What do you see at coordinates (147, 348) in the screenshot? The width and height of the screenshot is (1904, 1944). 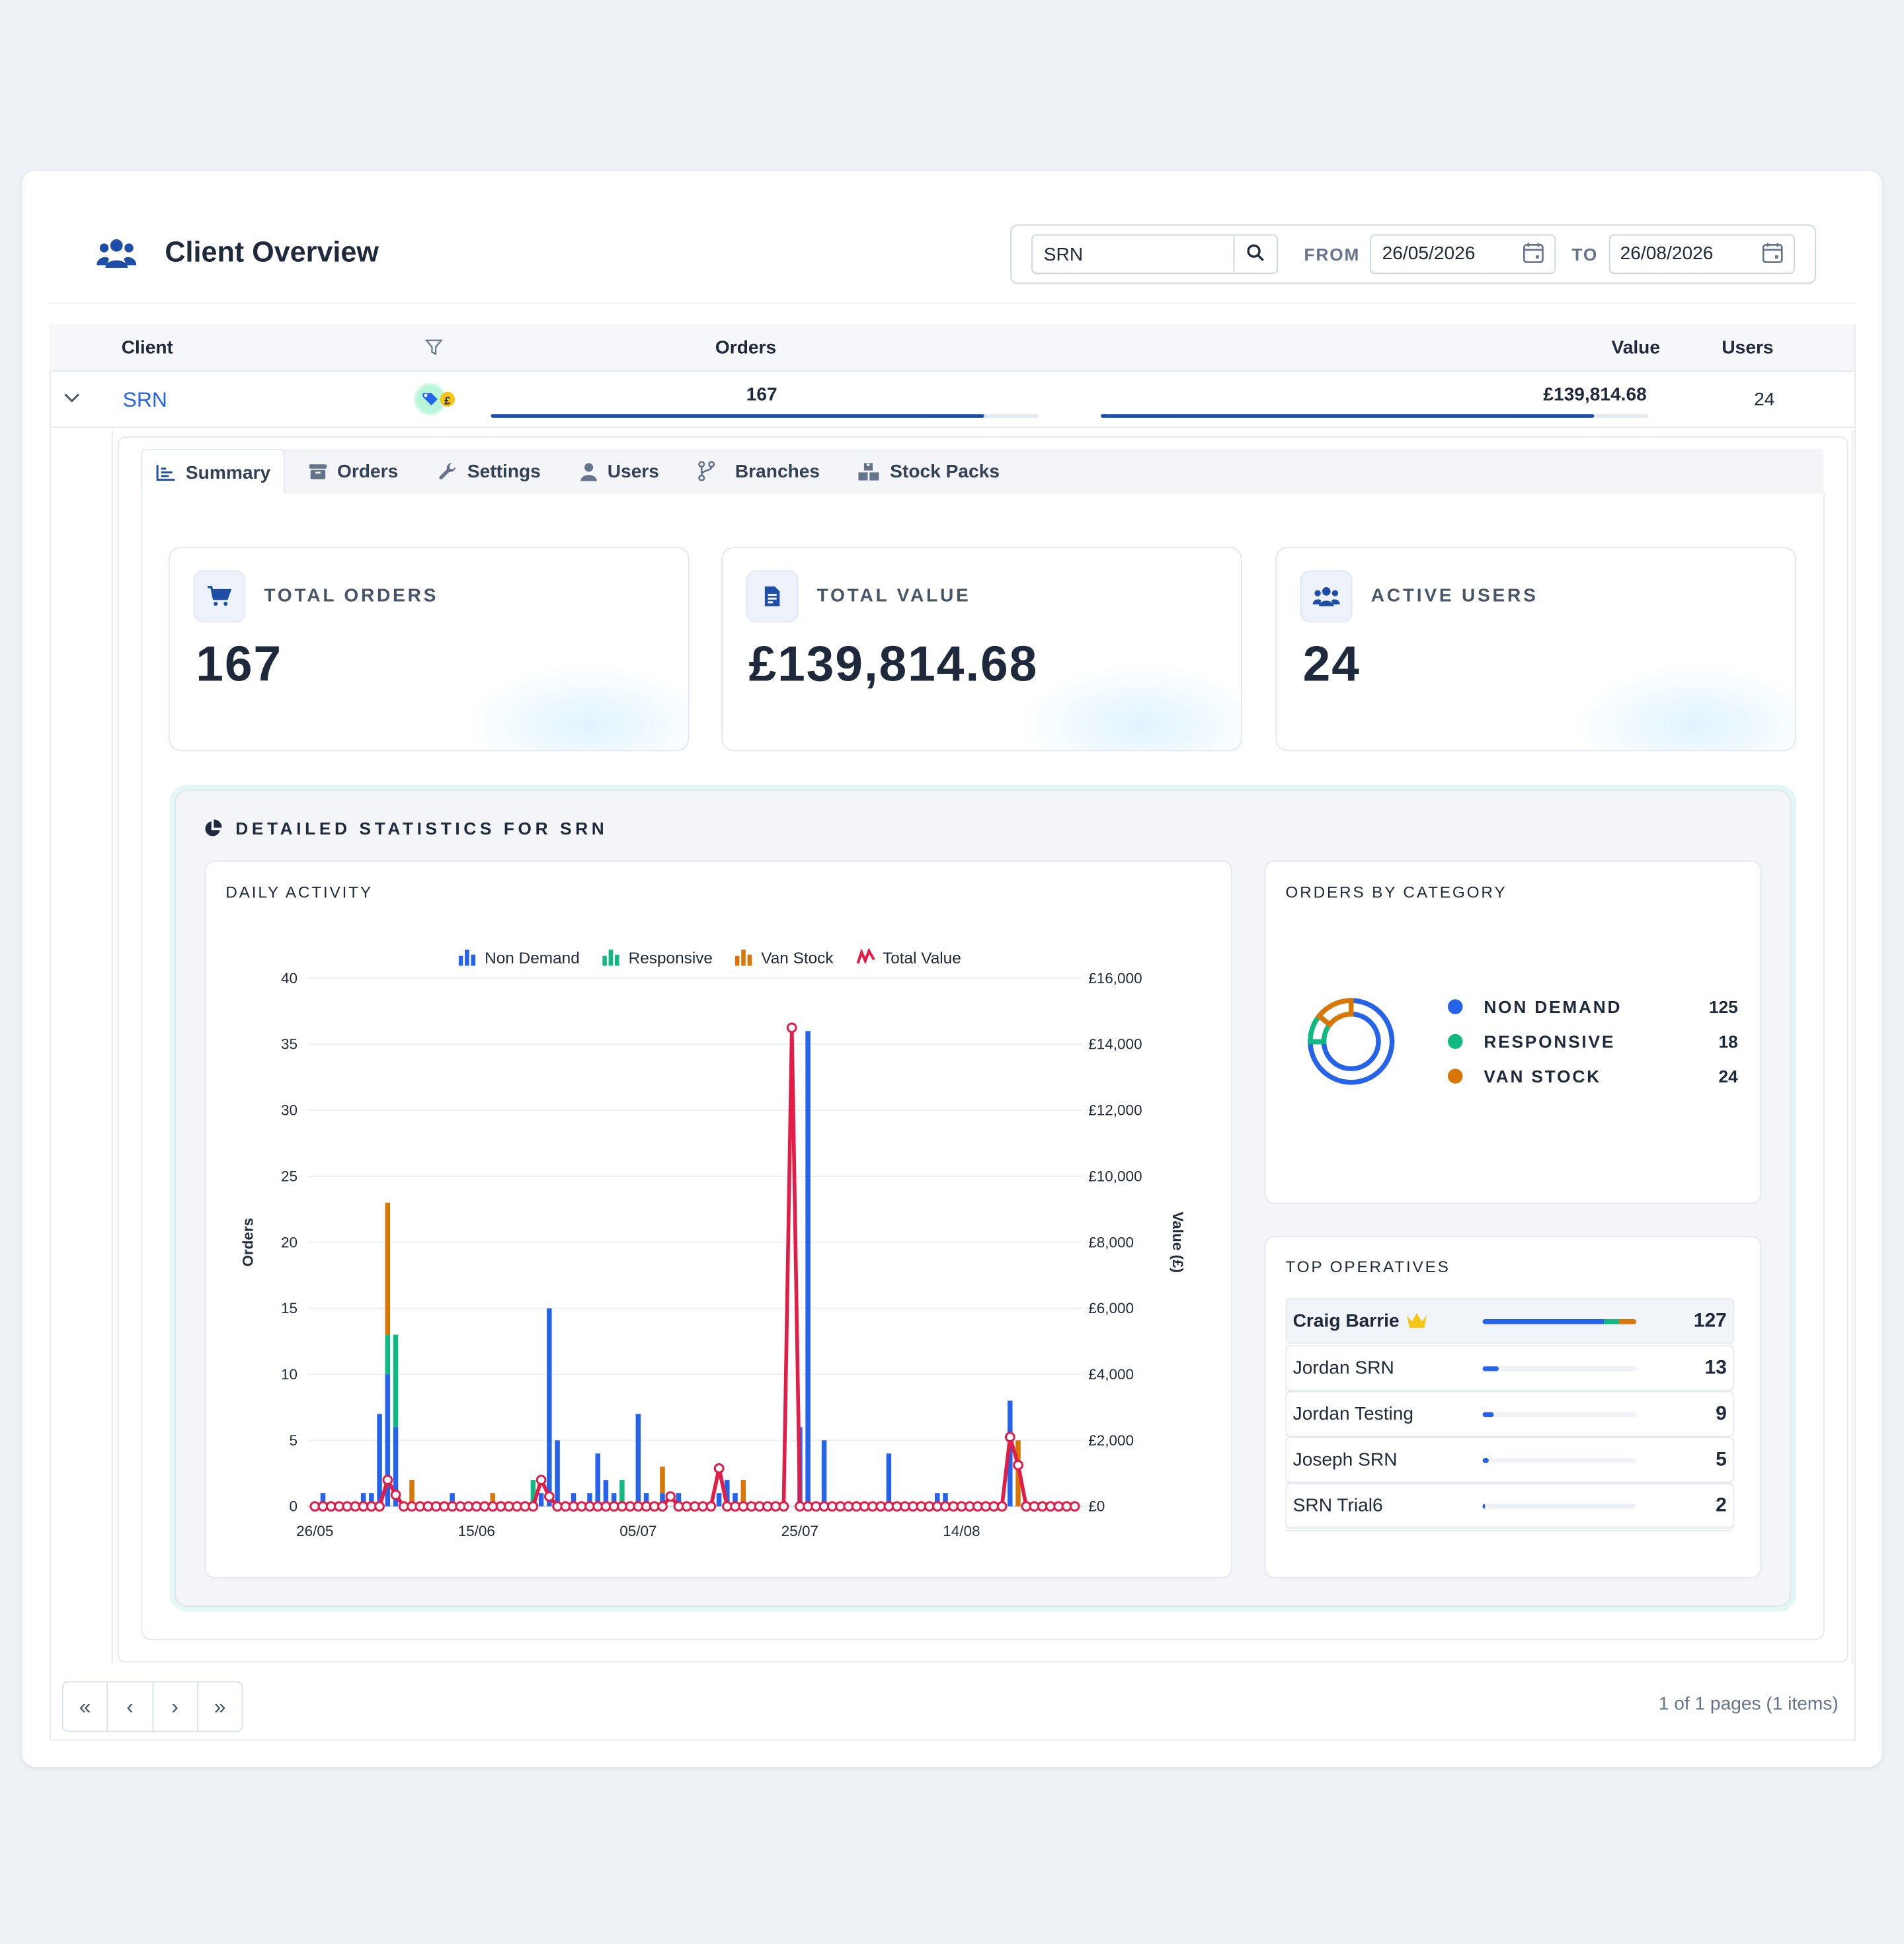 I see `column-header-client: Client` at bounding box center [147, 348].